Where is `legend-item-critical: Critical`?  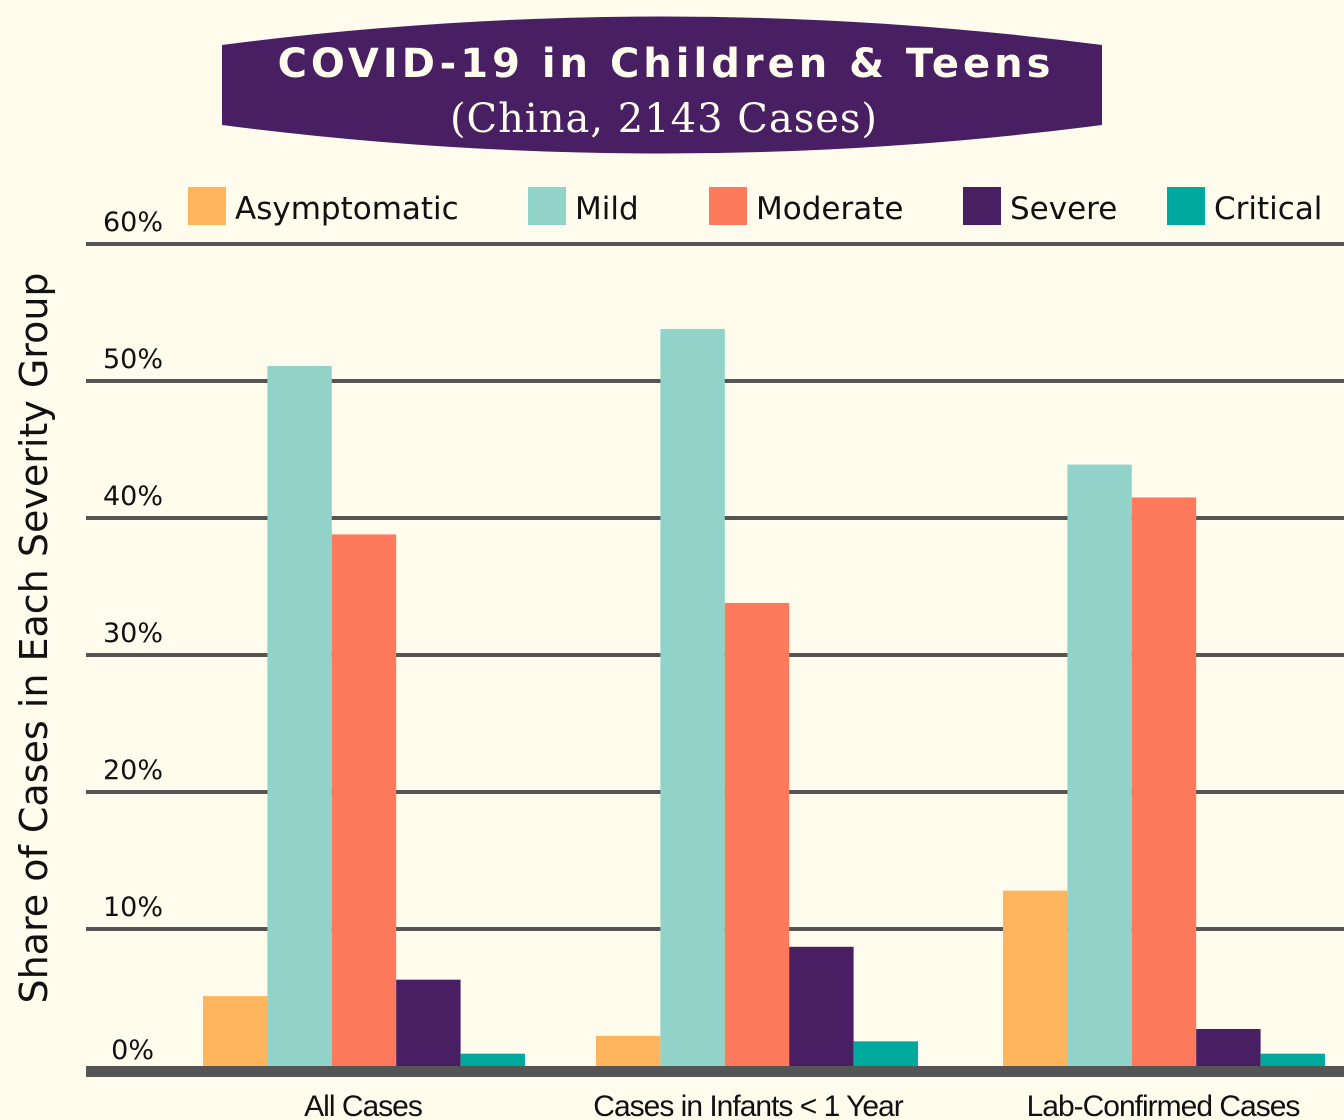
legend-item-critical: Critical is located at coordinates (1244, 207).